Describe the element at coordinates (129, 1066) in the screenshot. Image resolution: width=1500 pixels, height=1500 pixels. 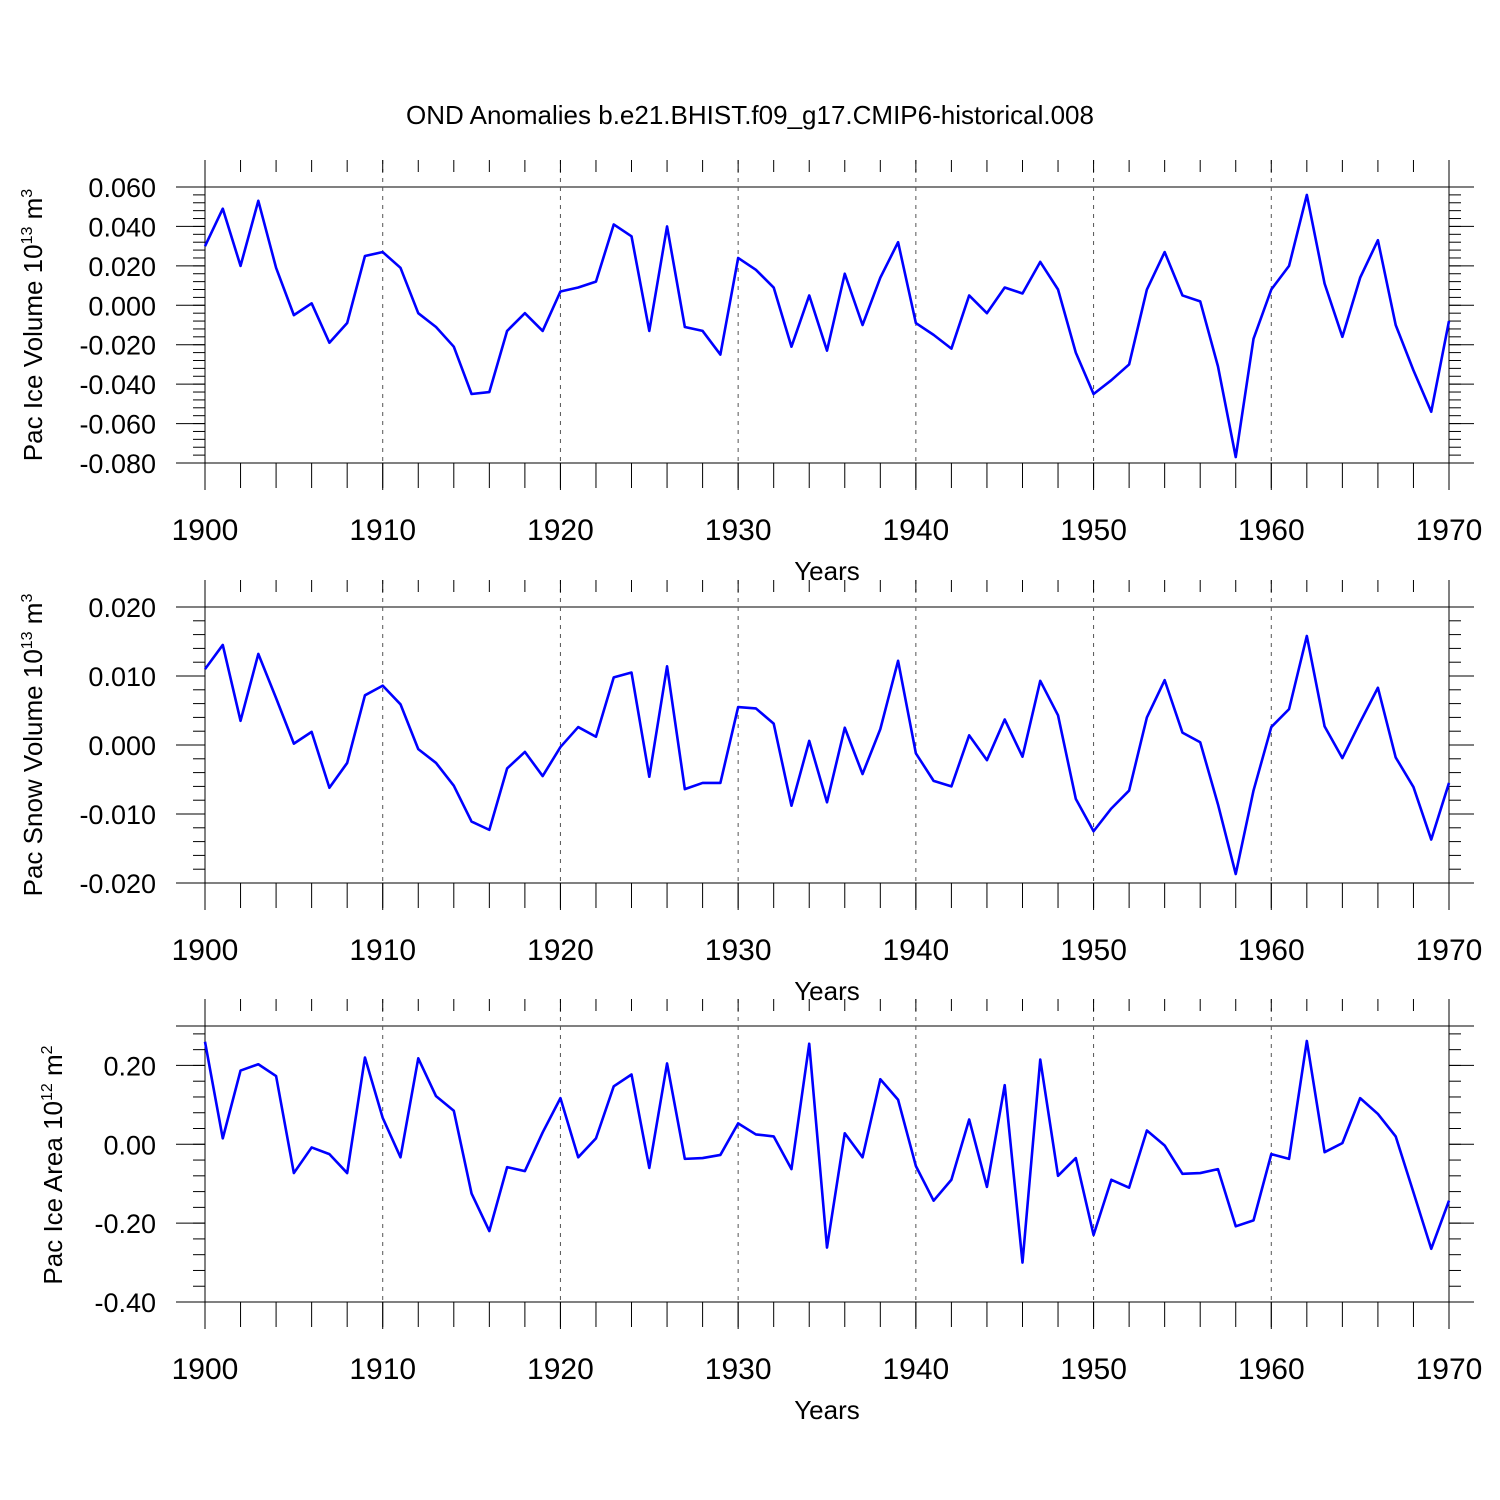
I see `y-tick-label: 0.20` at that location.